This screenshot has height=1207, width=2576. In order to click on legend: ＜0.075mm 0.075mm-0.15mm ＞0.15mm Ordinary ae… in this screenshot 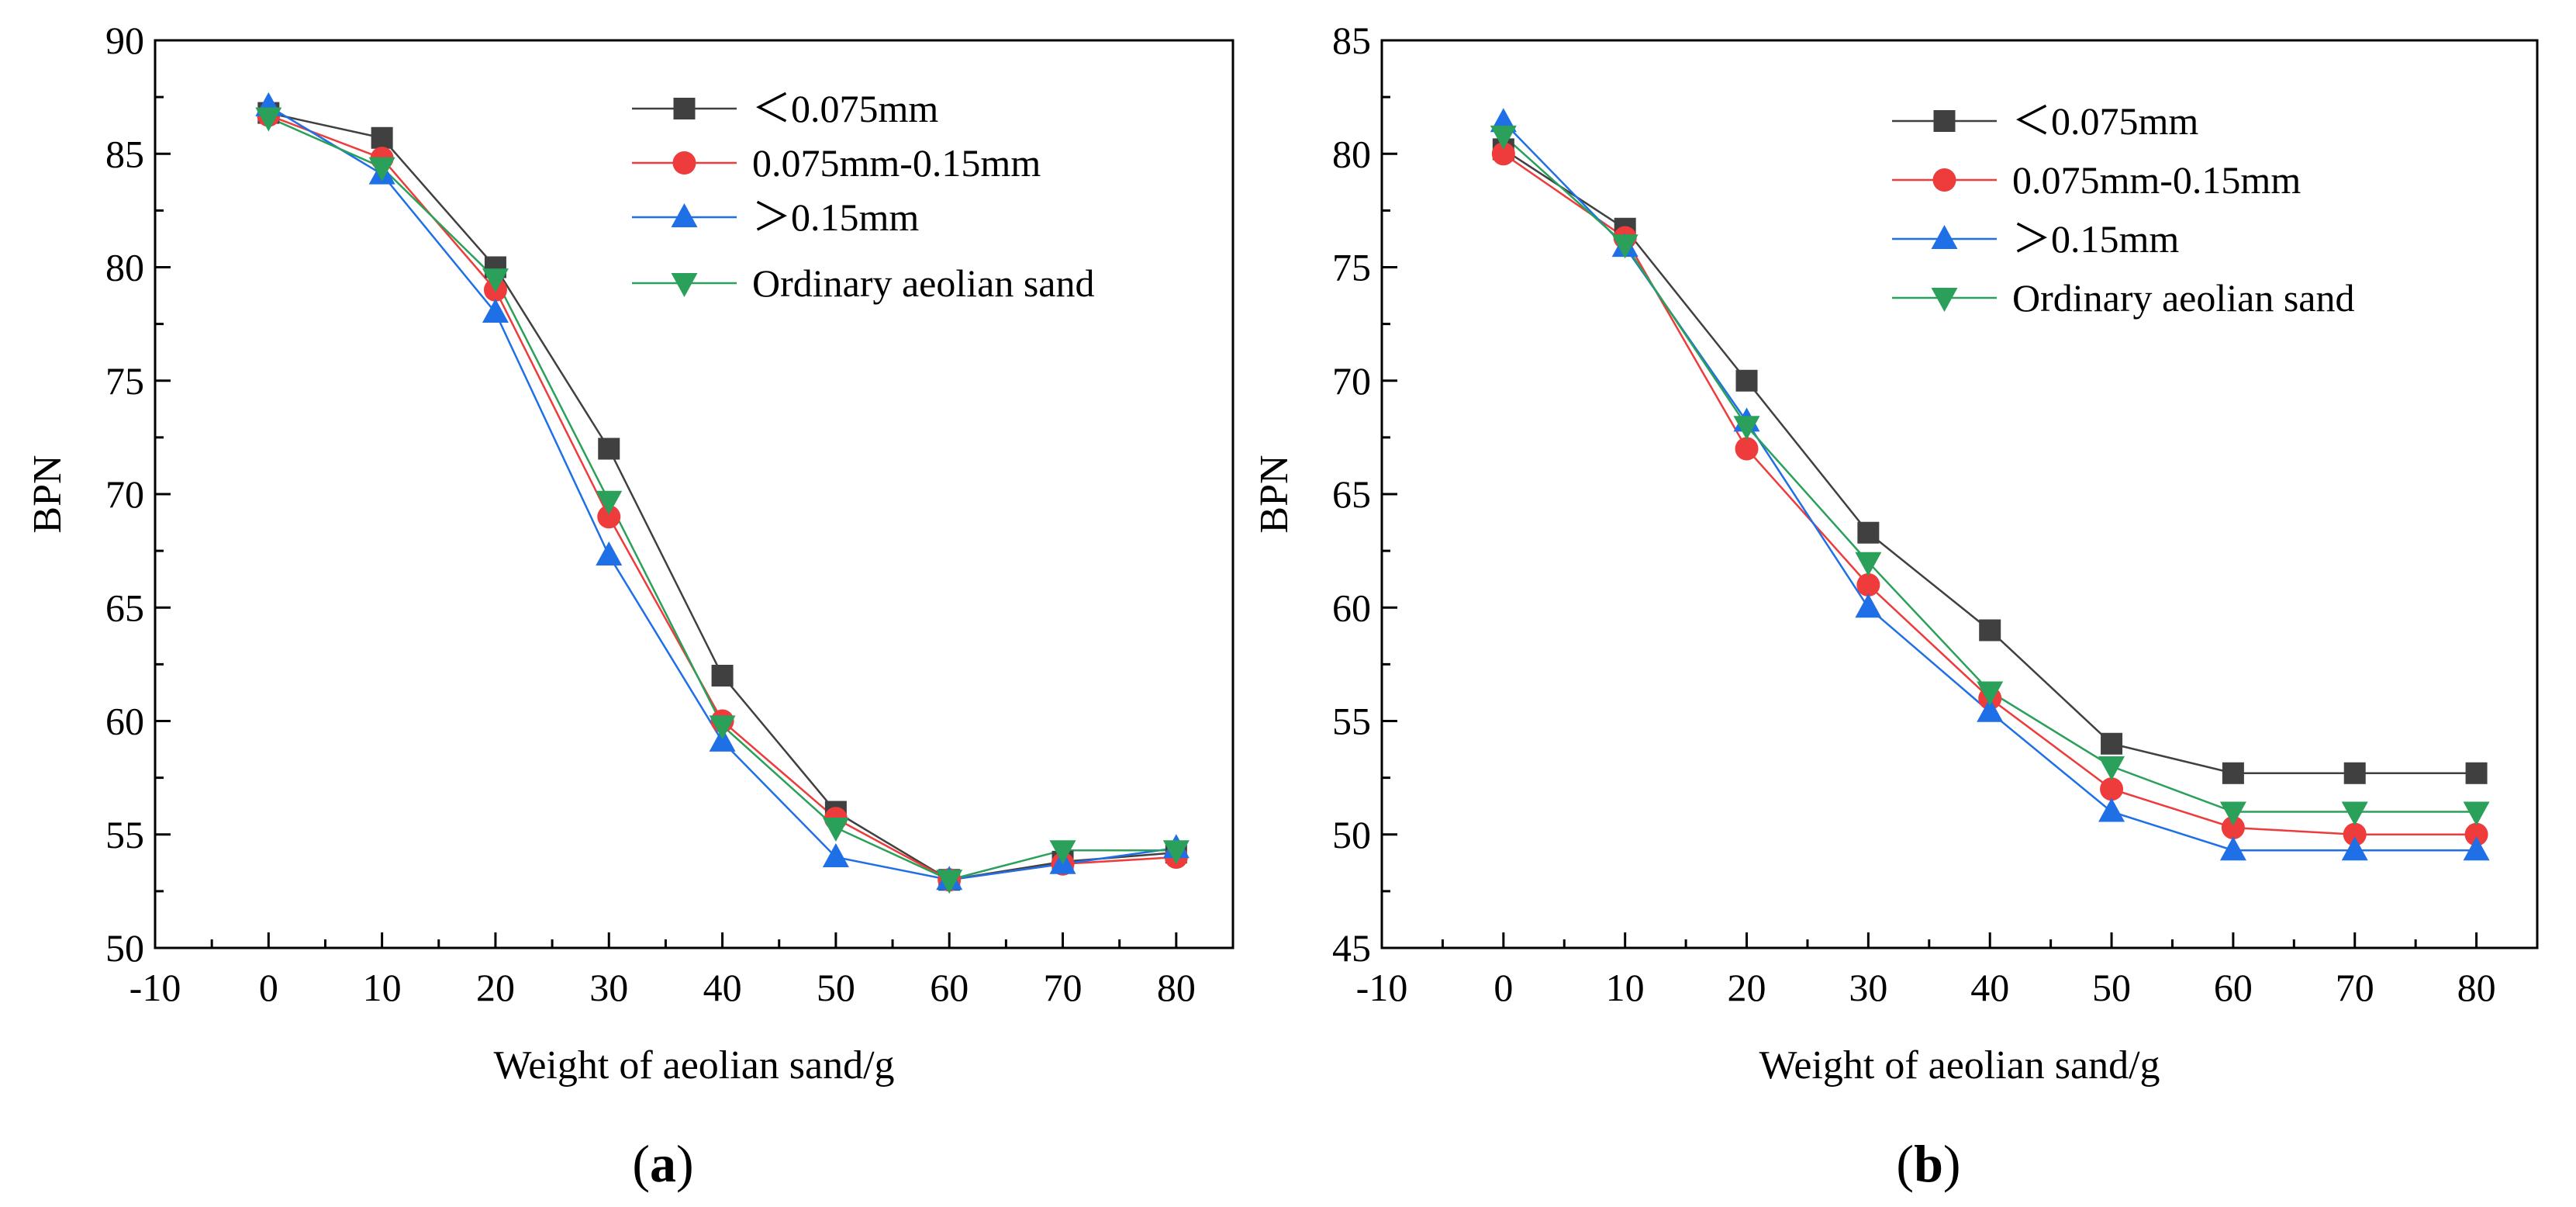, I will do `click(863, 196)`.